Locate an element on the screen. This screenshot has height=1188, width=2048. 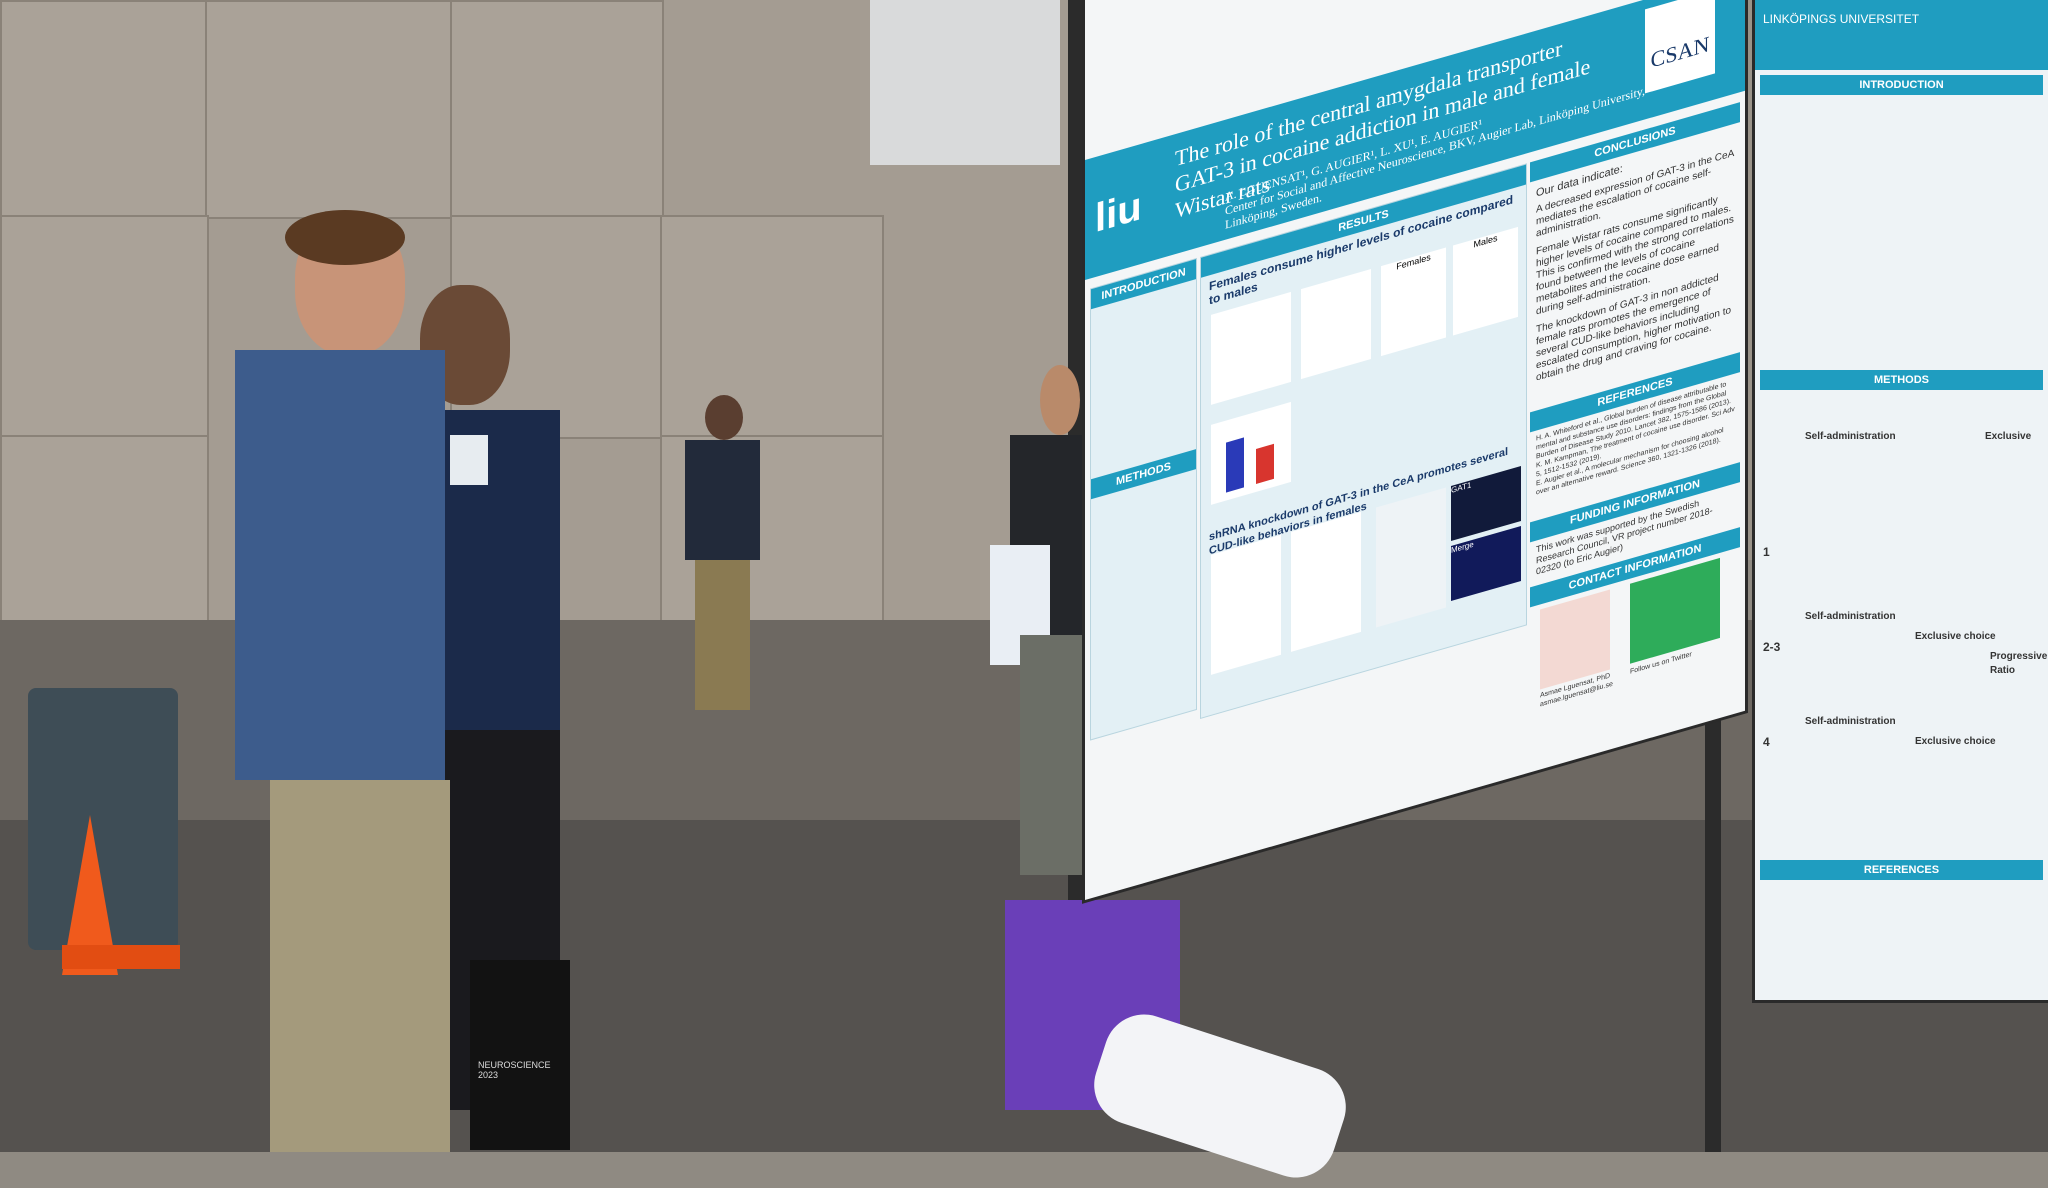
adjacent-methods-heading: METHODS is located at coordinates (1901, 380).